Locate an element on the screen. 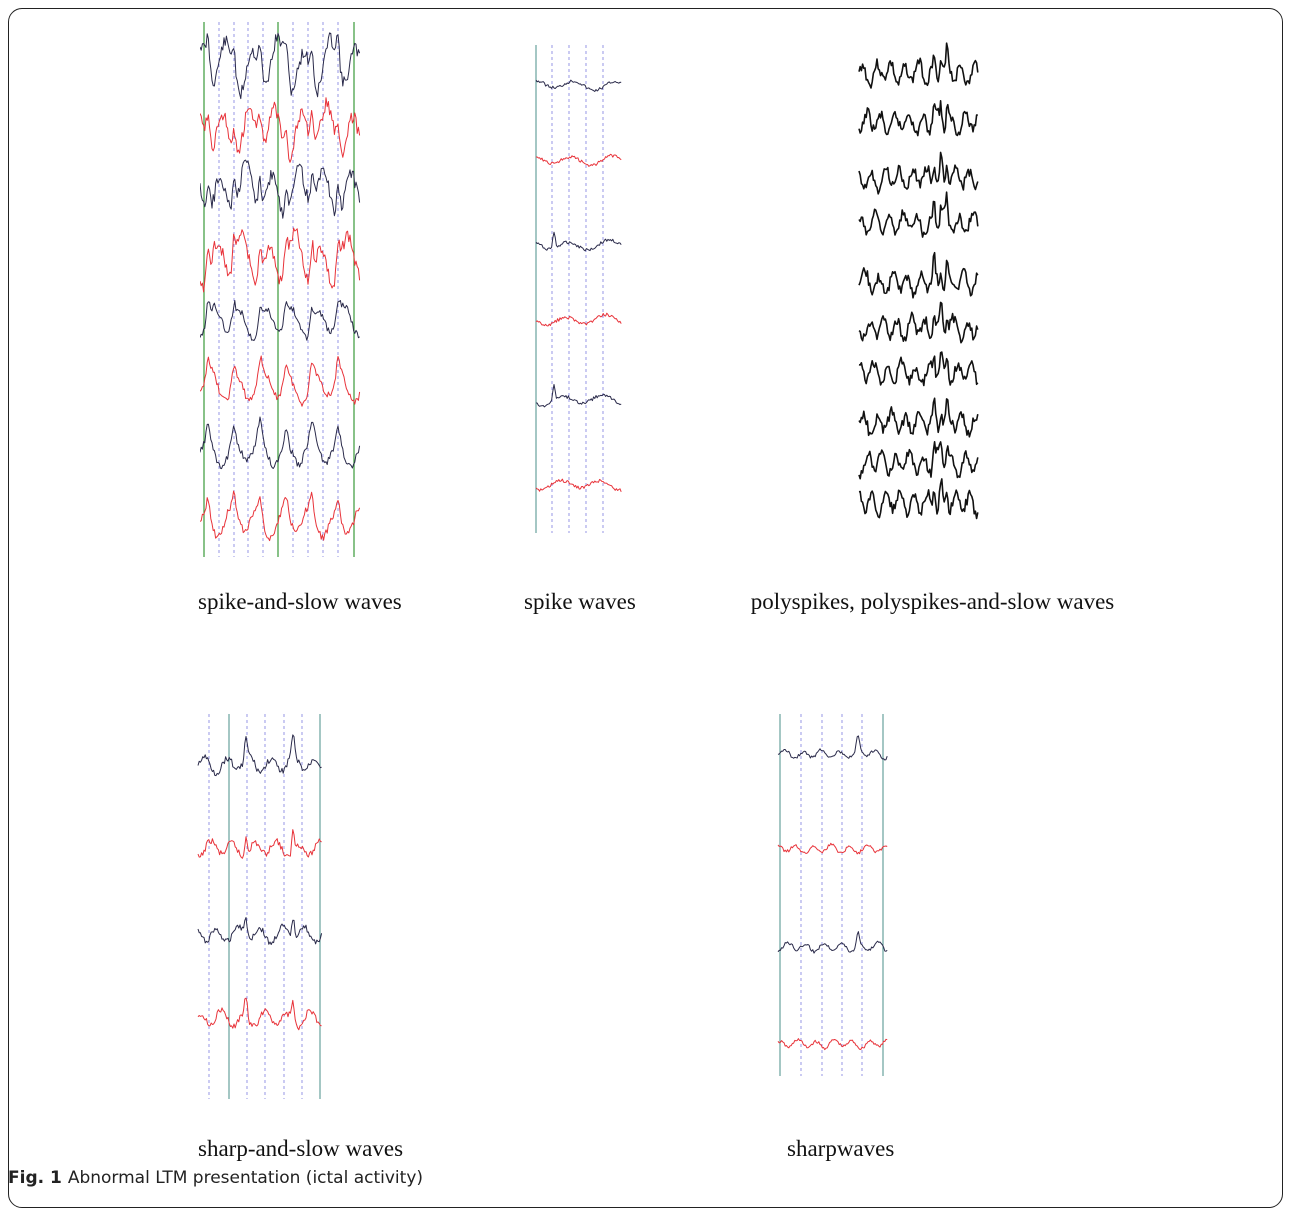 This screenshot has height=1208, width=1293. eeg-traces-spike is located at coordinates (578, 289).